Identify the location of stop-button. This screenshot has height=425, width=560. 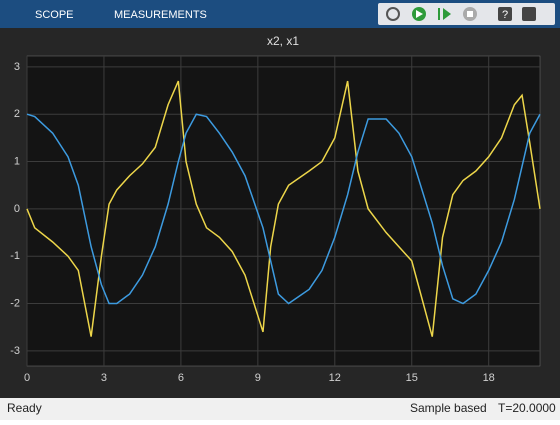
(470, 14).